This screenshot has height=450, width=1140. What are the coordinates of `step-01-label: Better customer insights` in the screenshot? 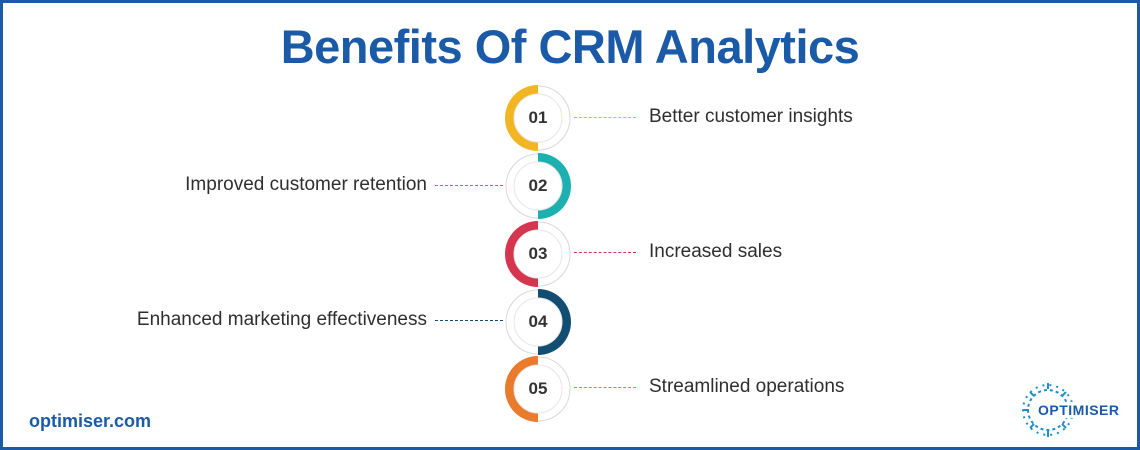 It's located at (751, 116).